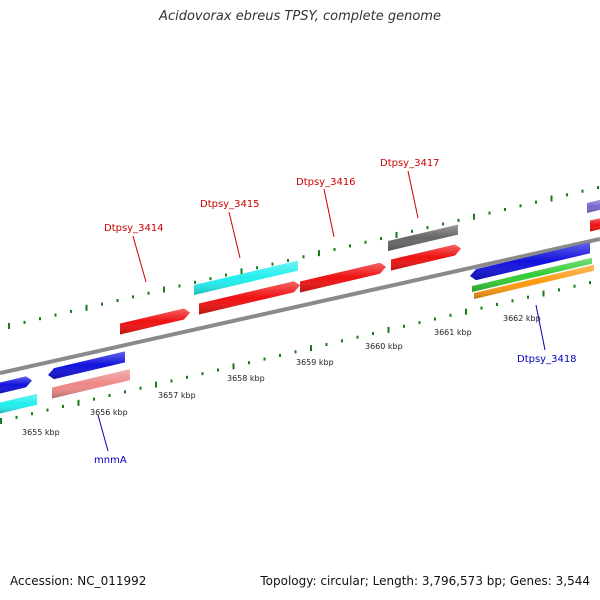 This screenshot has width=600, height=600. What do you see at coordinates (78, 581) in the screenshot?
I see `accession-text: Accession: NC_011992` at bounding box center [78, 581].